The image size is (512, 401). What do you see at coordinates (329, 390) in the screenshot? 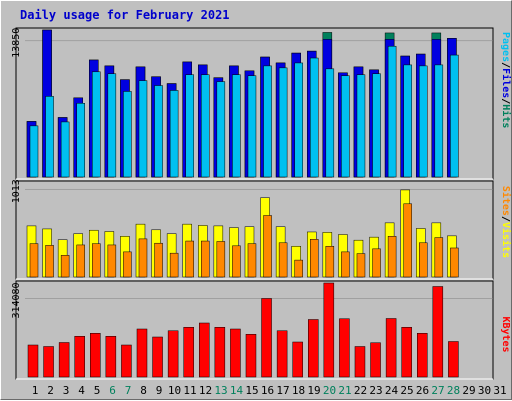
I see `x-tick-label: 20` at bounding box center [329, 390].